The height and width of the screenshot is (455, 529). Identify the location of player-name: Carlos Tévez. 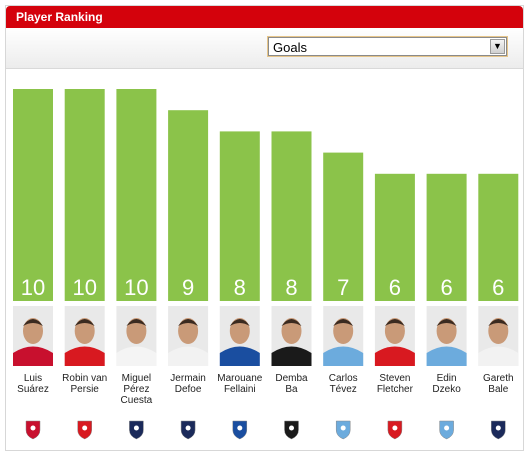
(343, 384).